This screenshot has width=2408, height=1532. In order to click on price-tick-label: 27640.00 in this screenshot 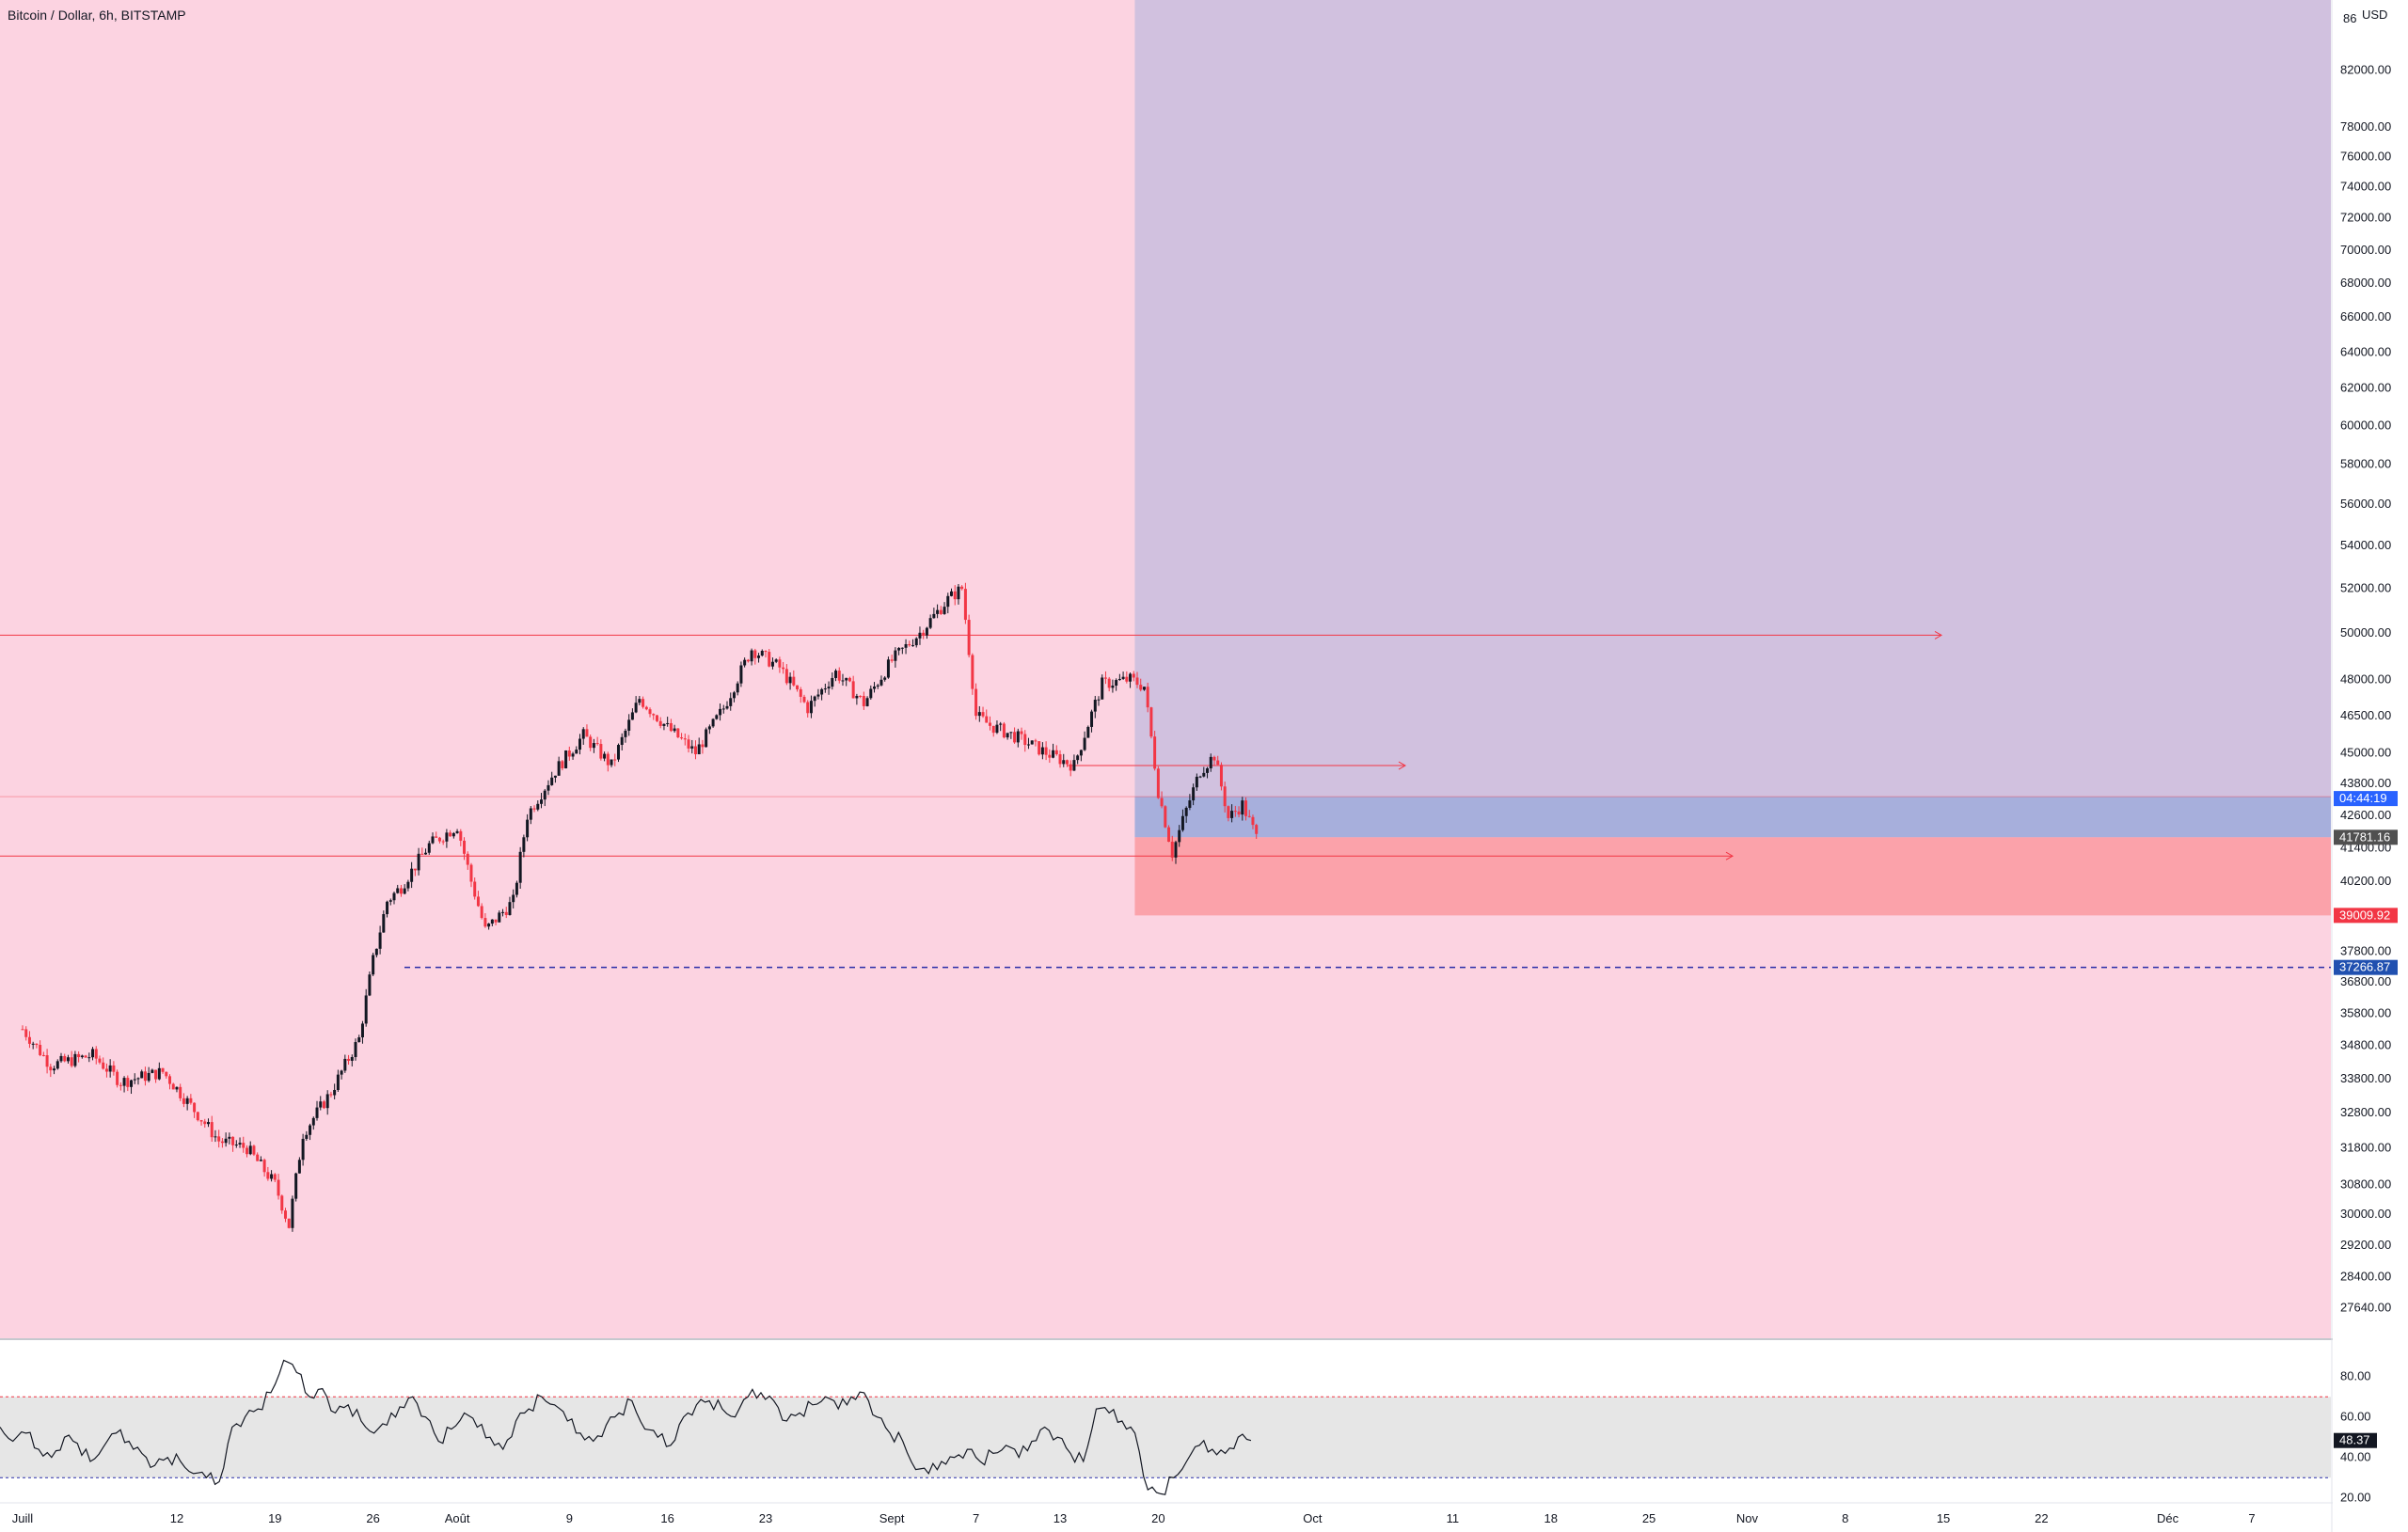, I will do `click(2366, 1307)`.